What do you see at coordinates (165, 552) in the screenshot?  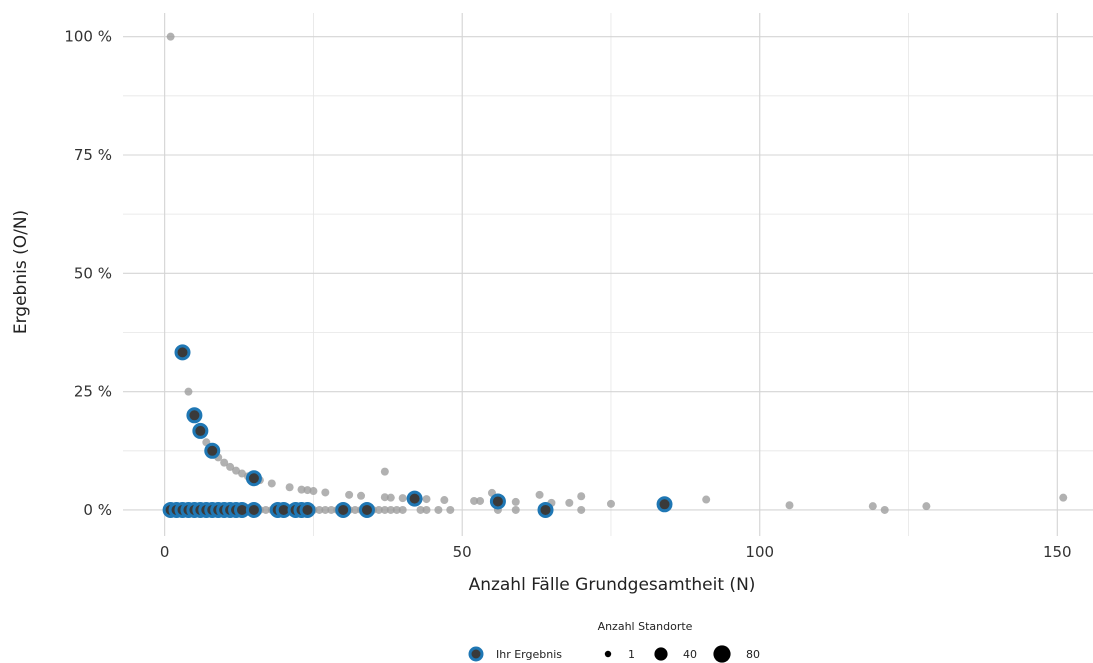 I see `x-tick-label: 0` at bounding box center [165, 552].